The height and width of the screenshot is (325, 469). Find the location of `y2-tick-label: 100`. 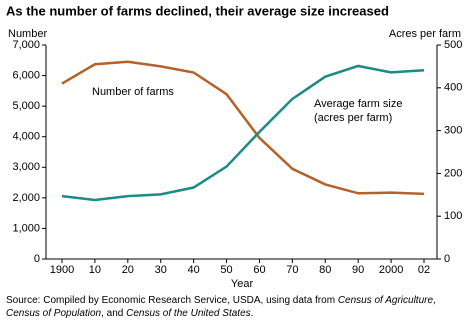

y2-tick-label: 100 is located at coordinates (453, 216).